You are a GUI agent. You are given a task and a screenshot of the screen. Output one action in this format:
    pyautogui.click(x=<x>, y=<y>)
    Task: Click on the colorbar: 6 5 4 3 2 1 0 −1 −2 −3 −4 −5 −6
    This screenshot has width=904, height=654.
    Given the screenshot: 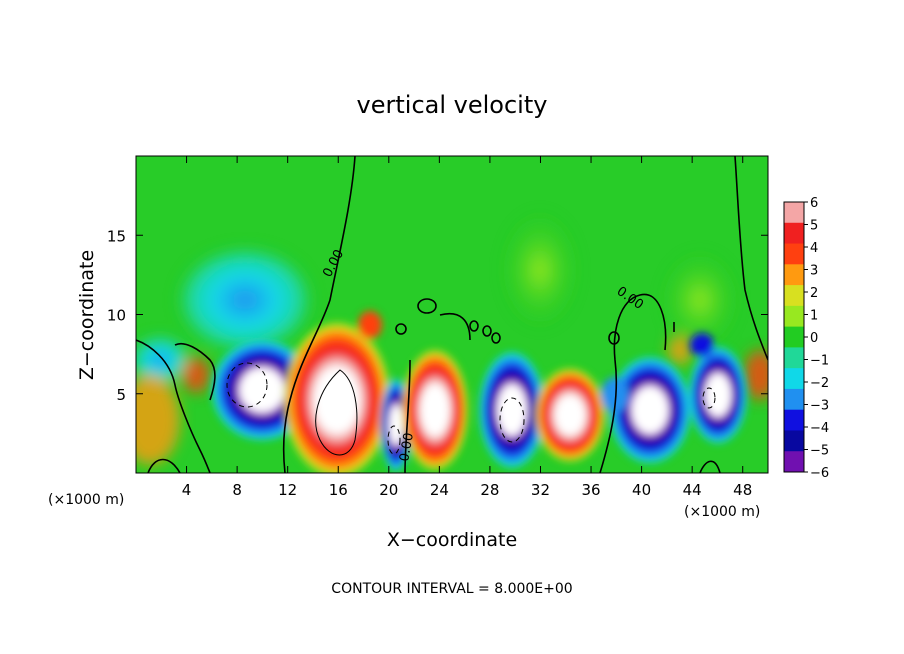 What is the action you would take?
    pyautogui.click(x=806, y=338)
    